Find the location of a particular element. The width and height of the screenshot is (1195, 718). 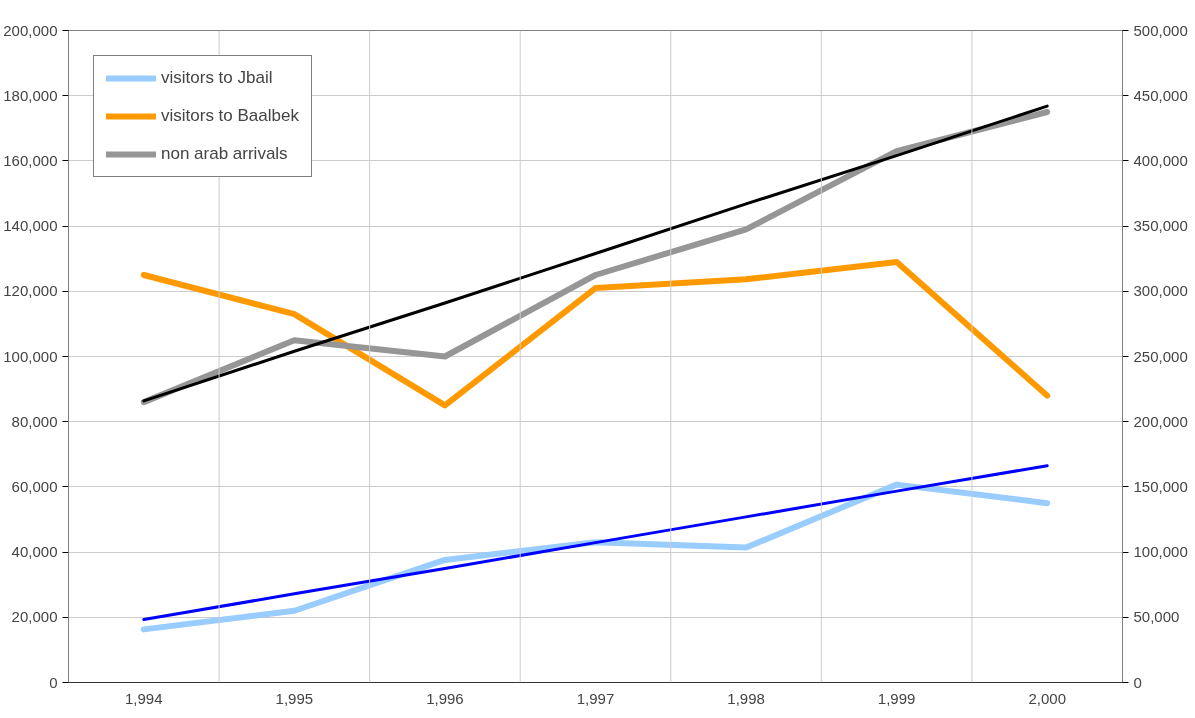

y-tick-label: 160,000 is located at coordinates (30, 160).